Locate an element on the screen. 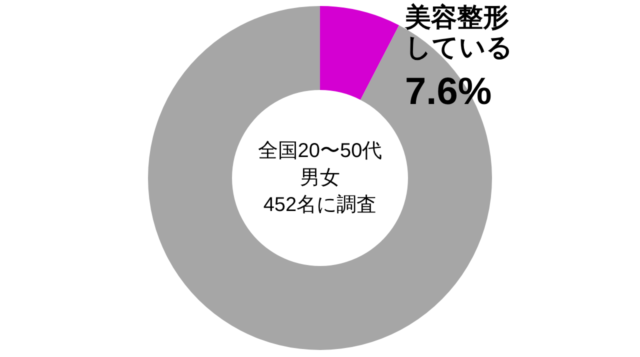  text: 男女 is located at coordinates (320, 178).